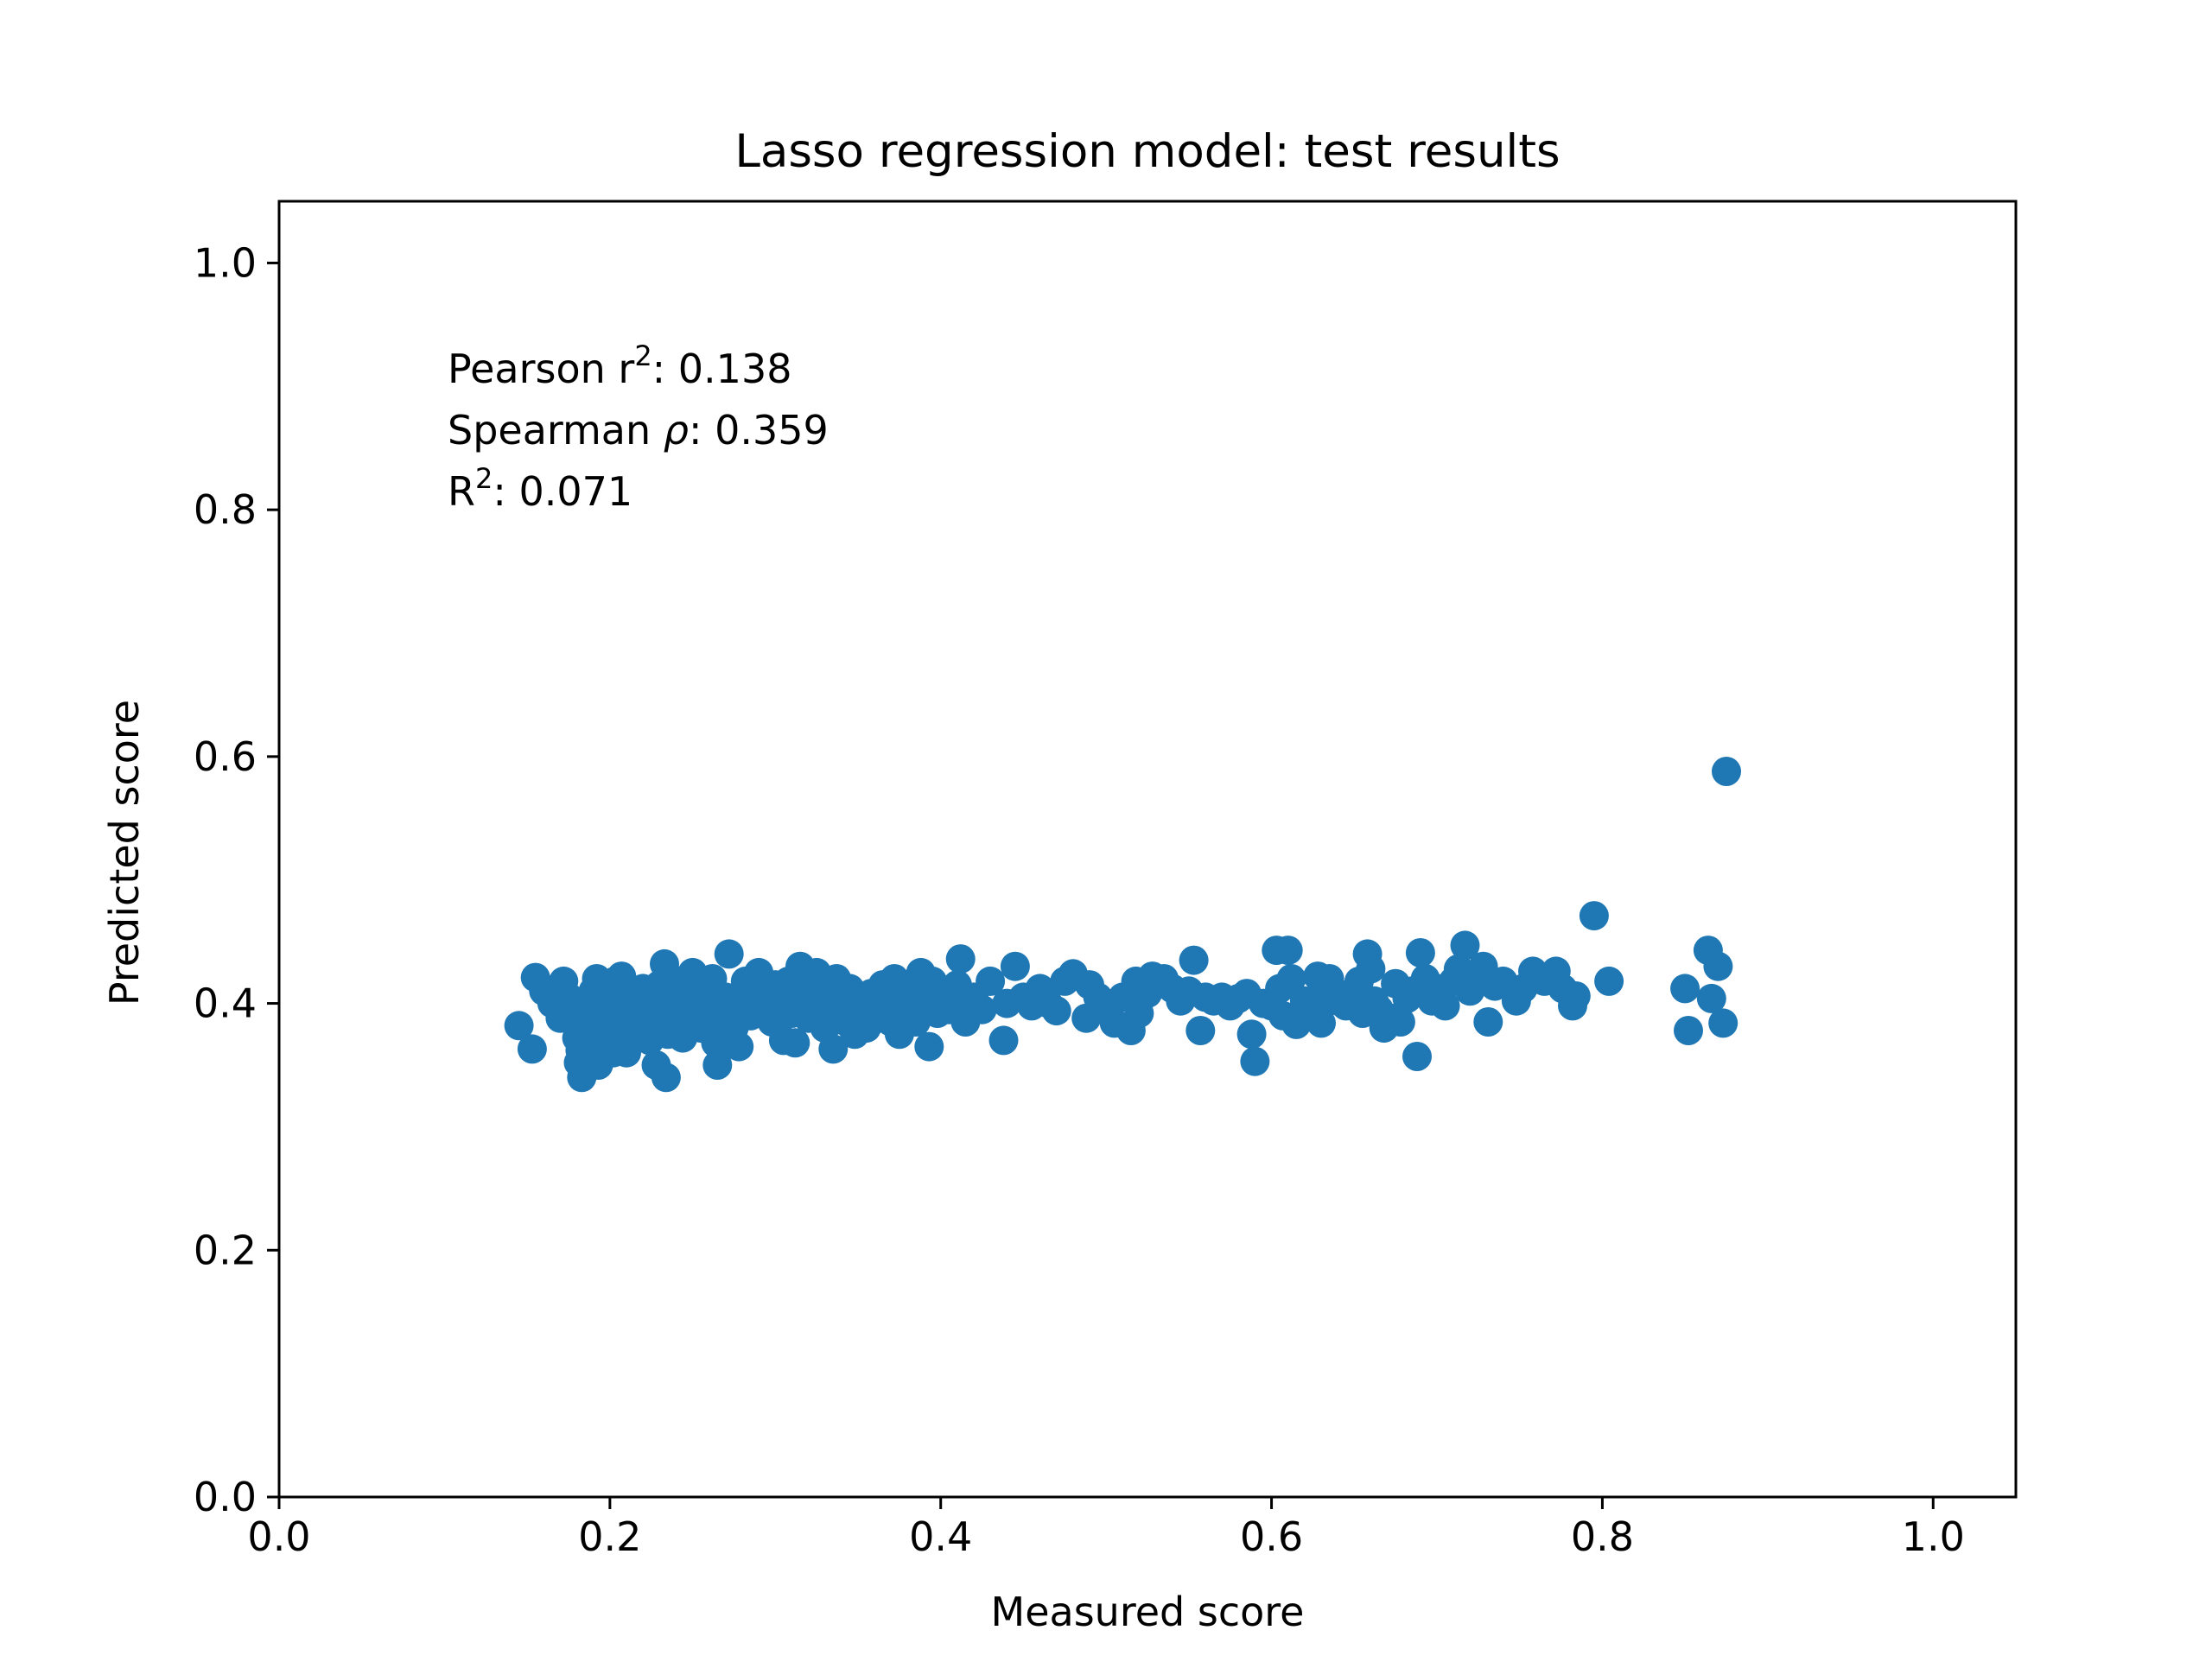 Image resolution: width=2212 pixels, height=1662 pixels. I want to click on stats-line: Spearman ρ: 0.359, so click(638, 430).